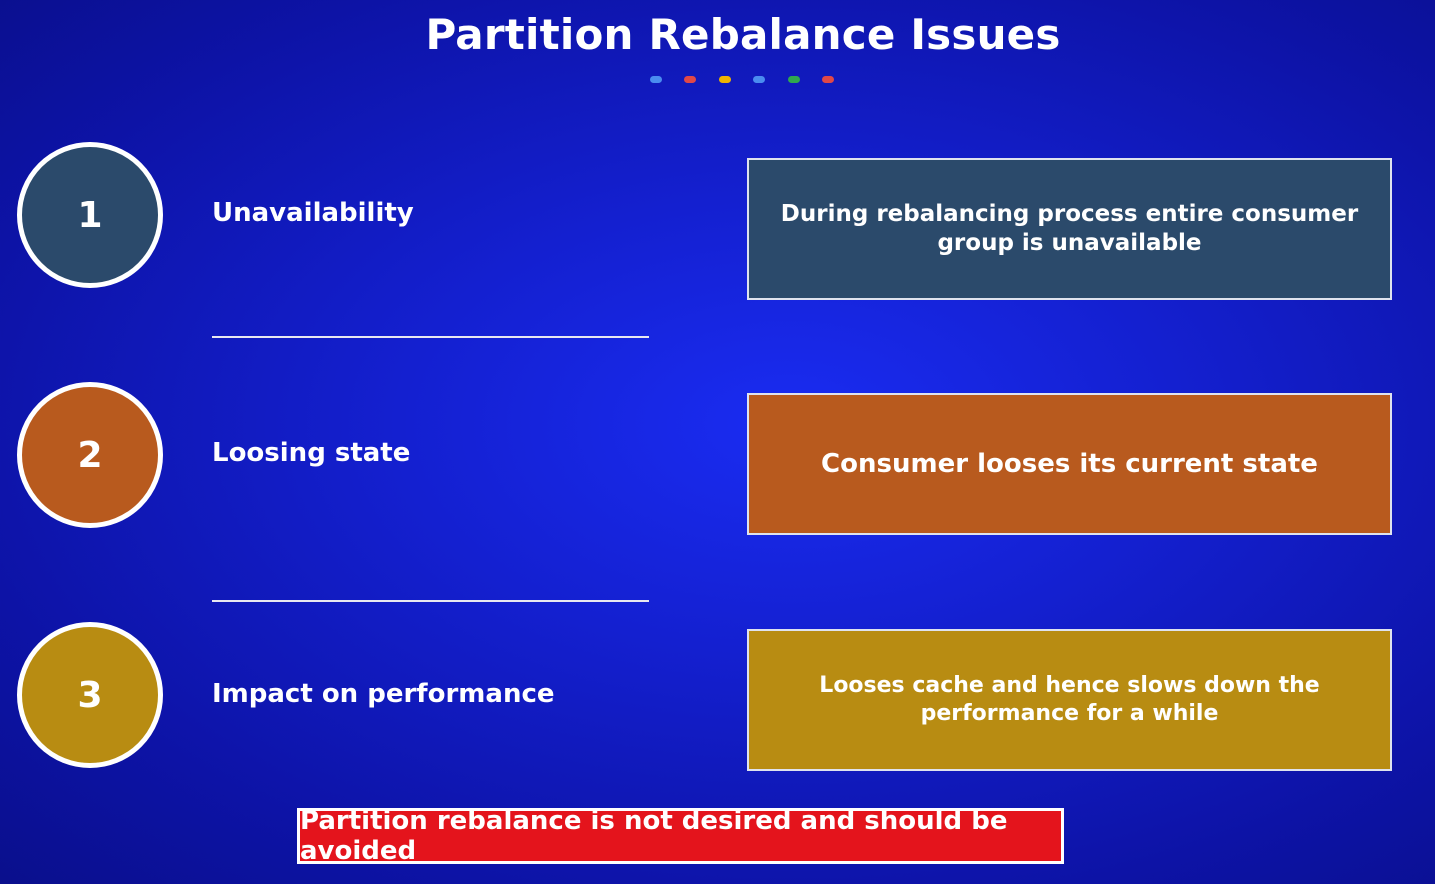  What do you see at coordinates (743, 34) in the screenshot?
I see `slide-title: Partition Rebalance Issues` at bounding box center [743, 34].